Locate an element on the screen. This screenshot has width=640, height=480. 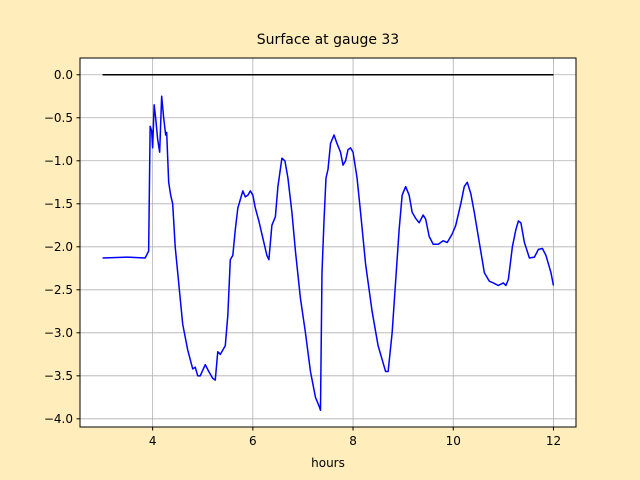
y-tick-label: −2.5 is located at coordinates (58, 290).